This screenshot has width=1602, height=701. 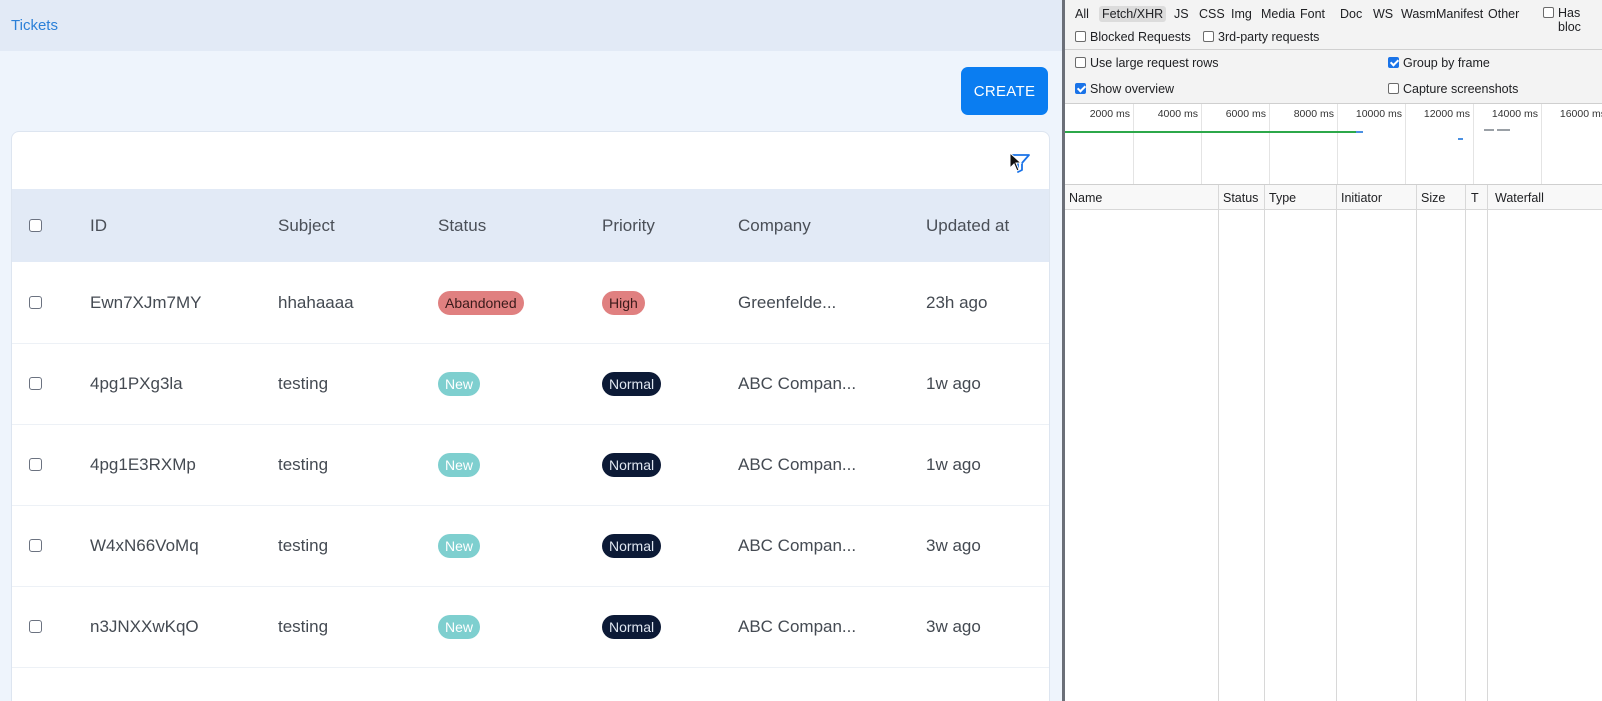 I want to click on filter-tab-doc: Doc, so click(x=1351, y=14).